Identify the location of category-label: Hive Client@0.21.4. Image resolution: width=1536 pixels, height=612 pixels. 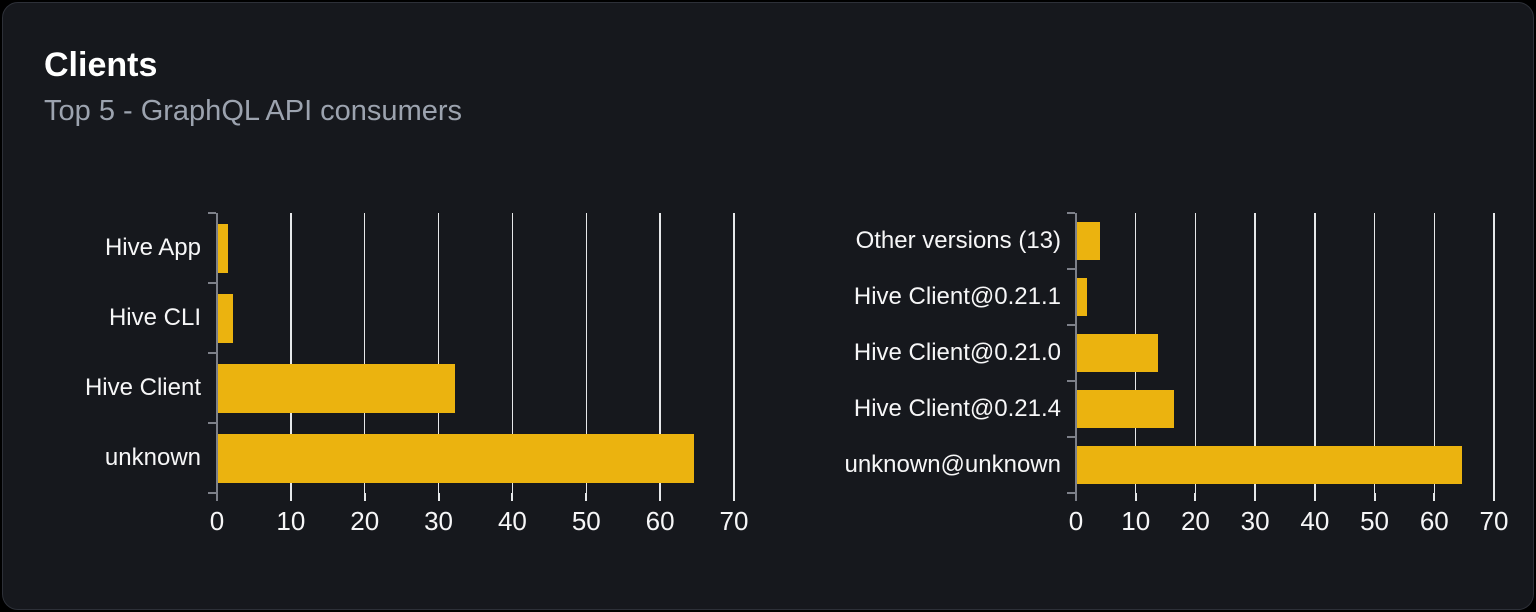
(957, 408).